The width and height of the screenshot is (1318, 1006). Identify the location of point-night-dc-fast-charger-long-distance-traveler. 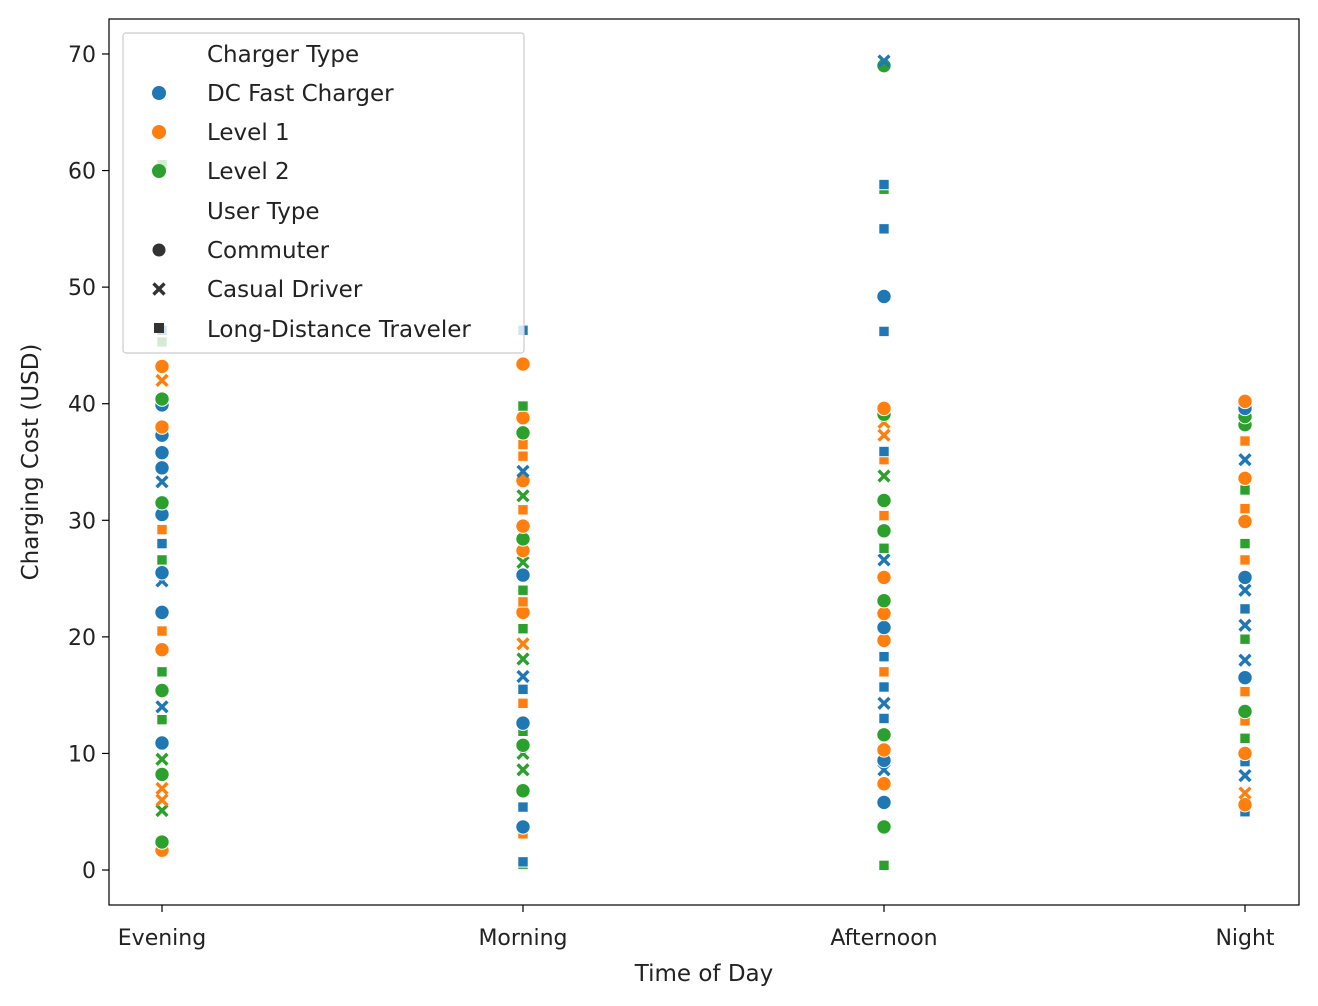
(1245, 609).